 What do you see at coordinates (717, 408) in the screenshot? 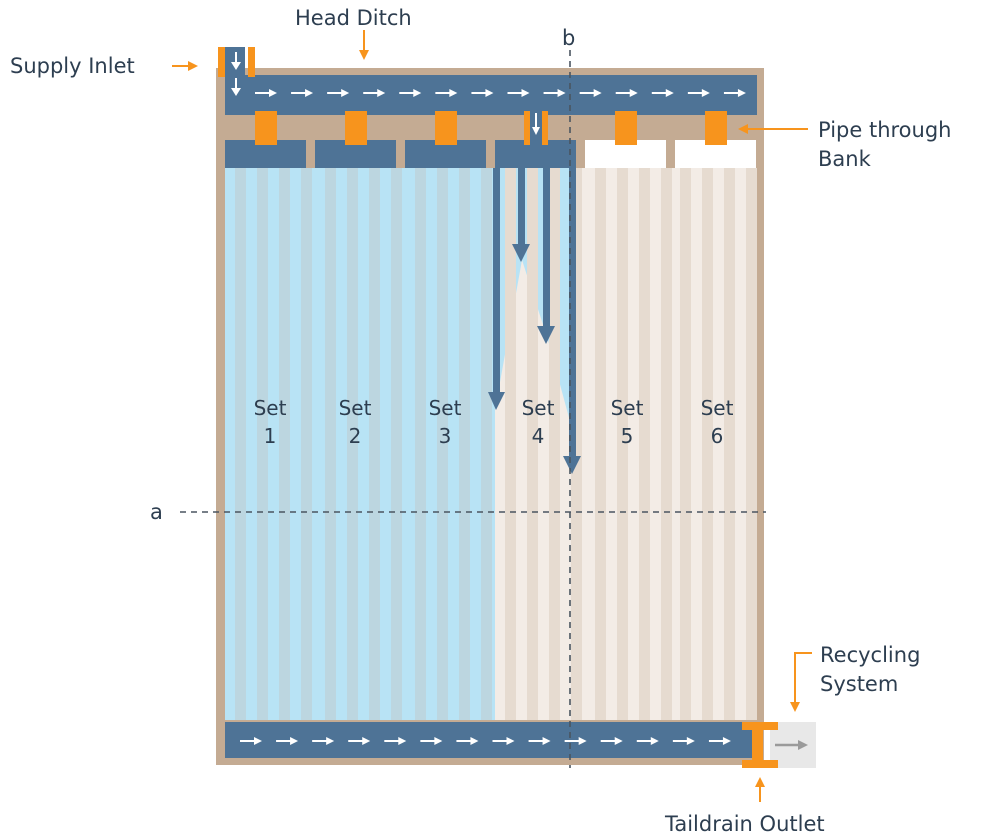
I see `set-6-label-word: Set` at bounding box center [717, 408].